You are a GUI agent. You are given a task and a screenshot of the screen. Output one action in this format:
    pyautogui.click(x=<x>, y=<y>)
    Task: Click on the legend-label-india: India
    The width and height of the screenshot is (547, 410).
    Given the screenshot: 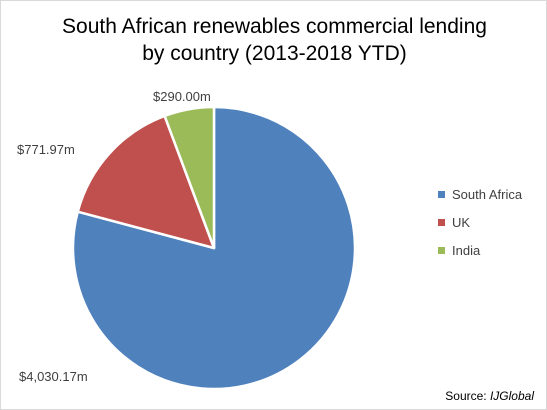 What is the action you would take?
    pyautogui.click(x=466, y=250)
    